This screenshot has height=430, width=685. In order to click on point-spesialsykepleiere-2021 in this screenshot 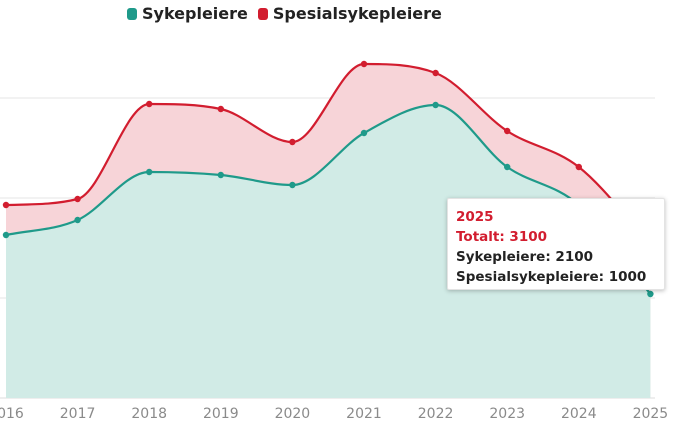, I will do `click(364, 64)`.